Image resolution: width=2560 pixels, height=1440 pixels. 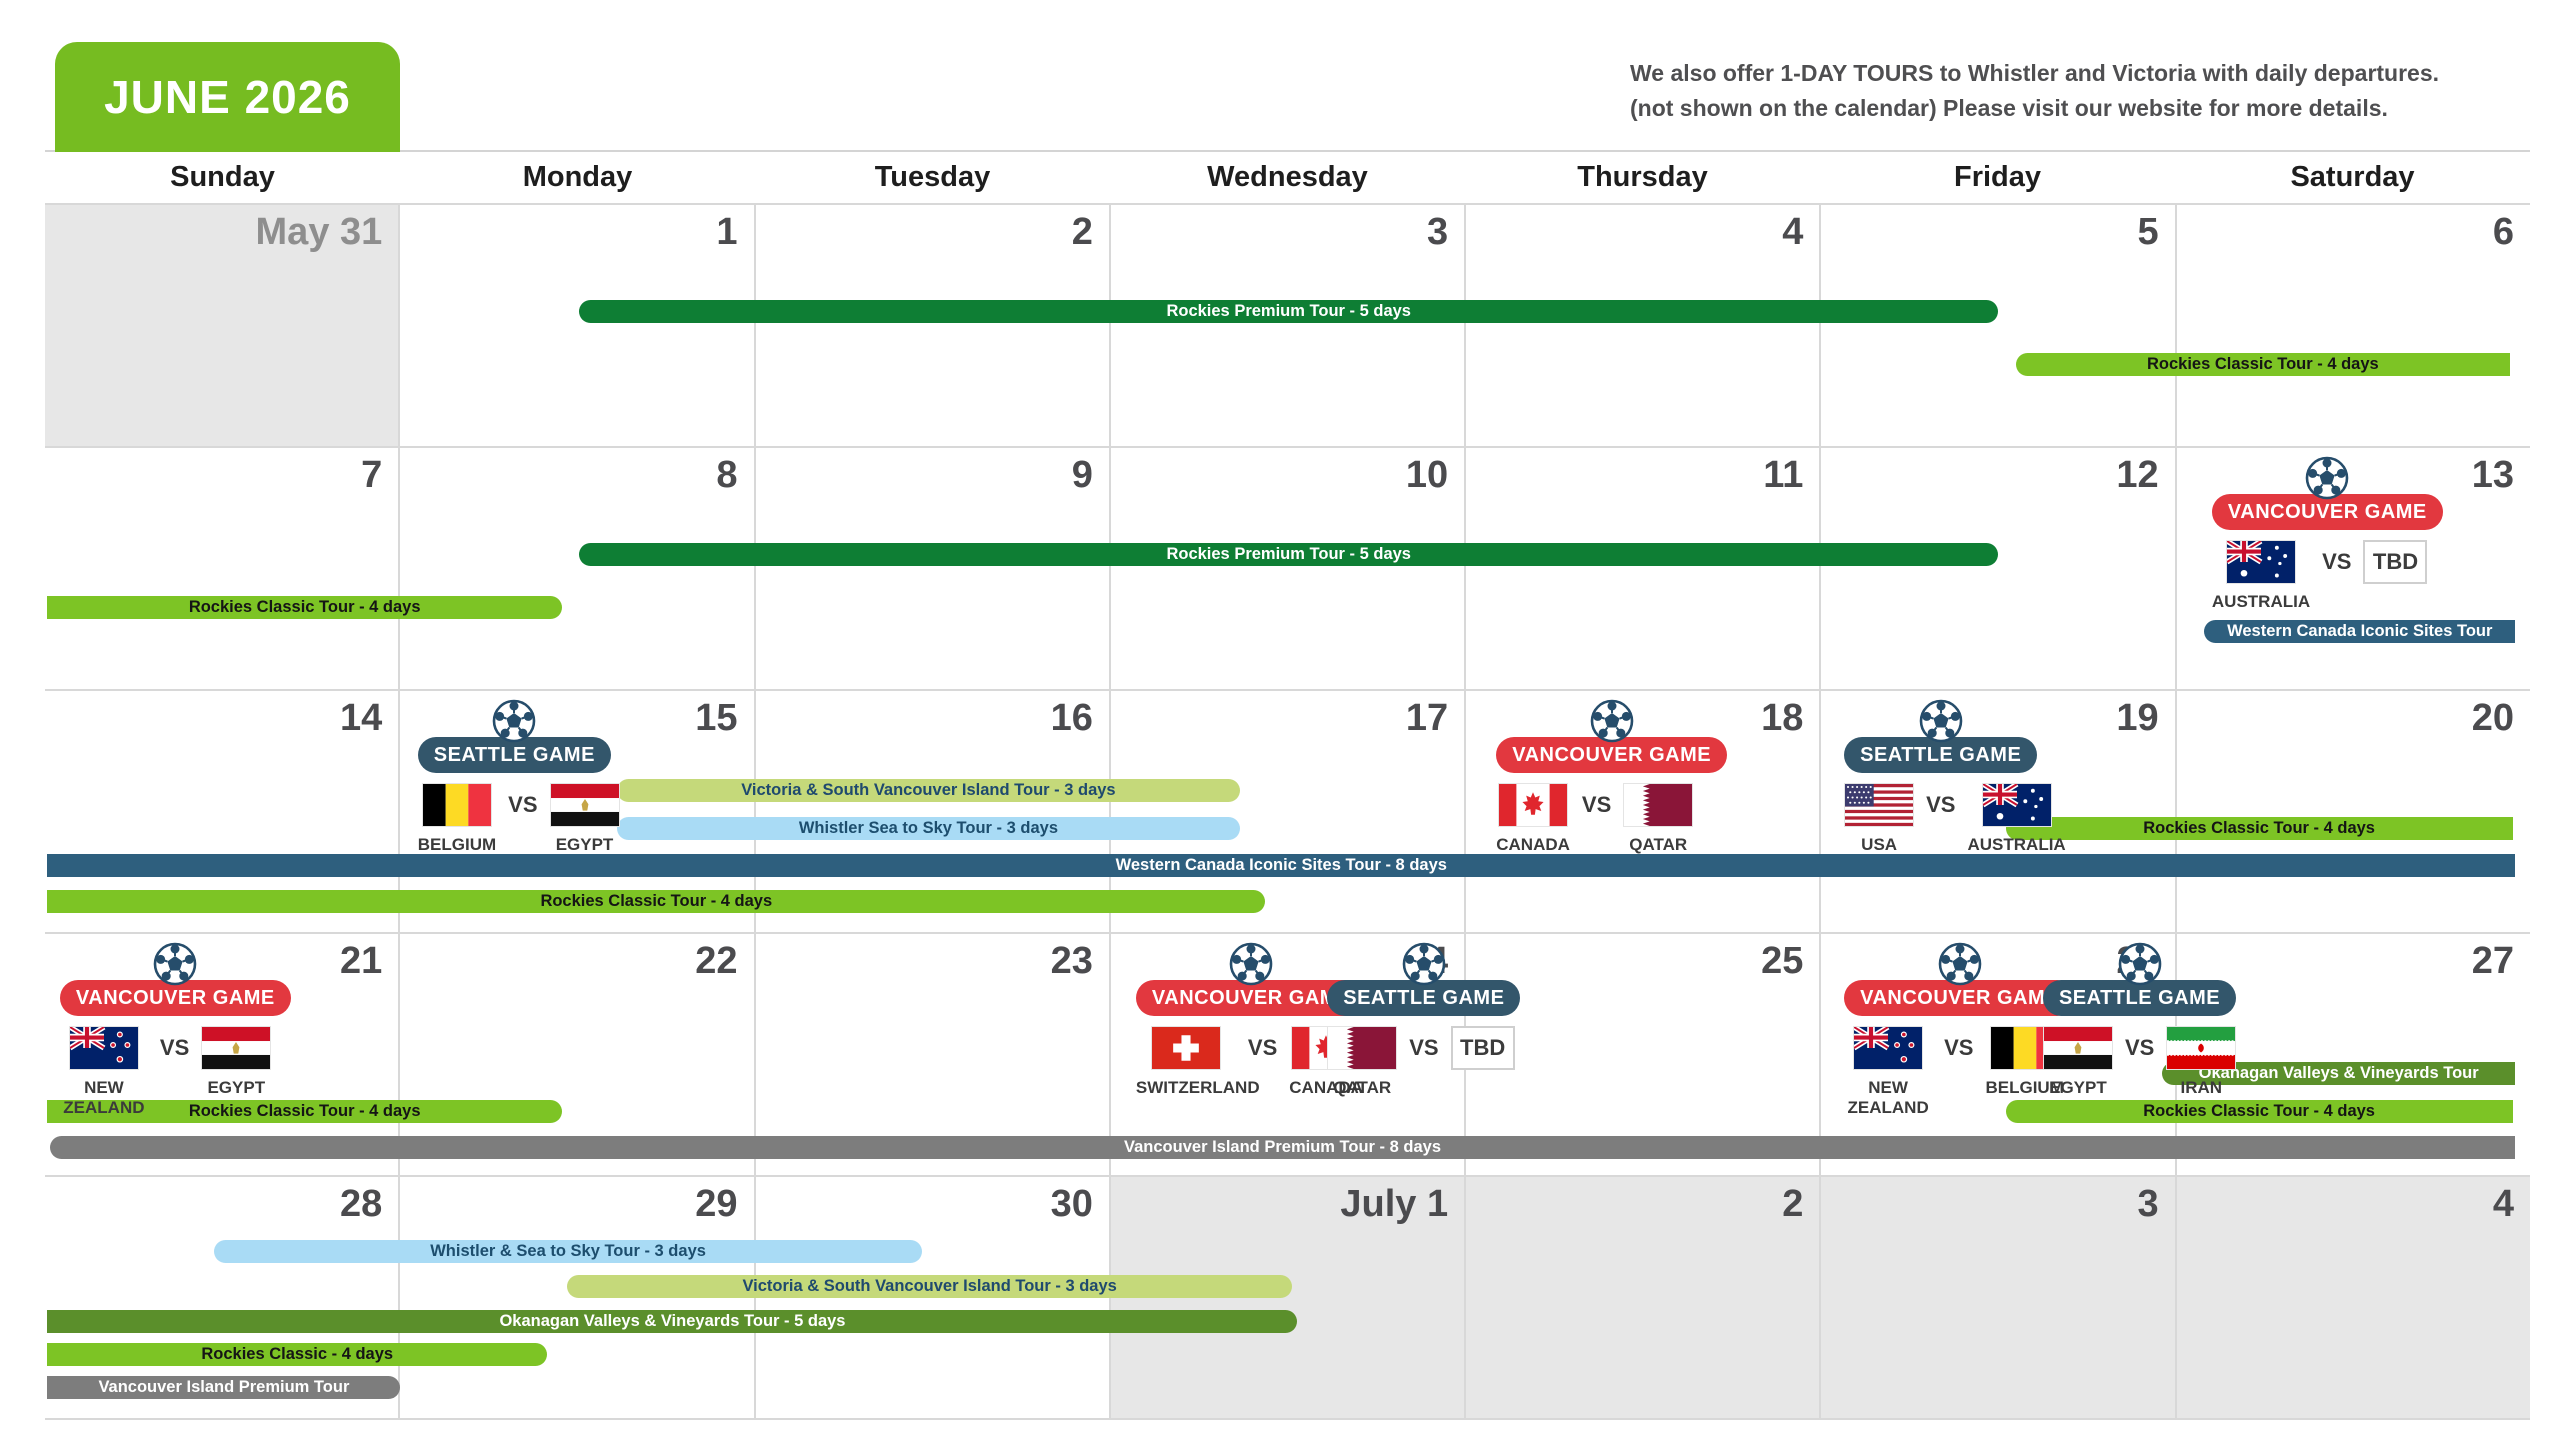 I want to click on match-row: QATAR VS TBD, so click(x=1421, y=1062).